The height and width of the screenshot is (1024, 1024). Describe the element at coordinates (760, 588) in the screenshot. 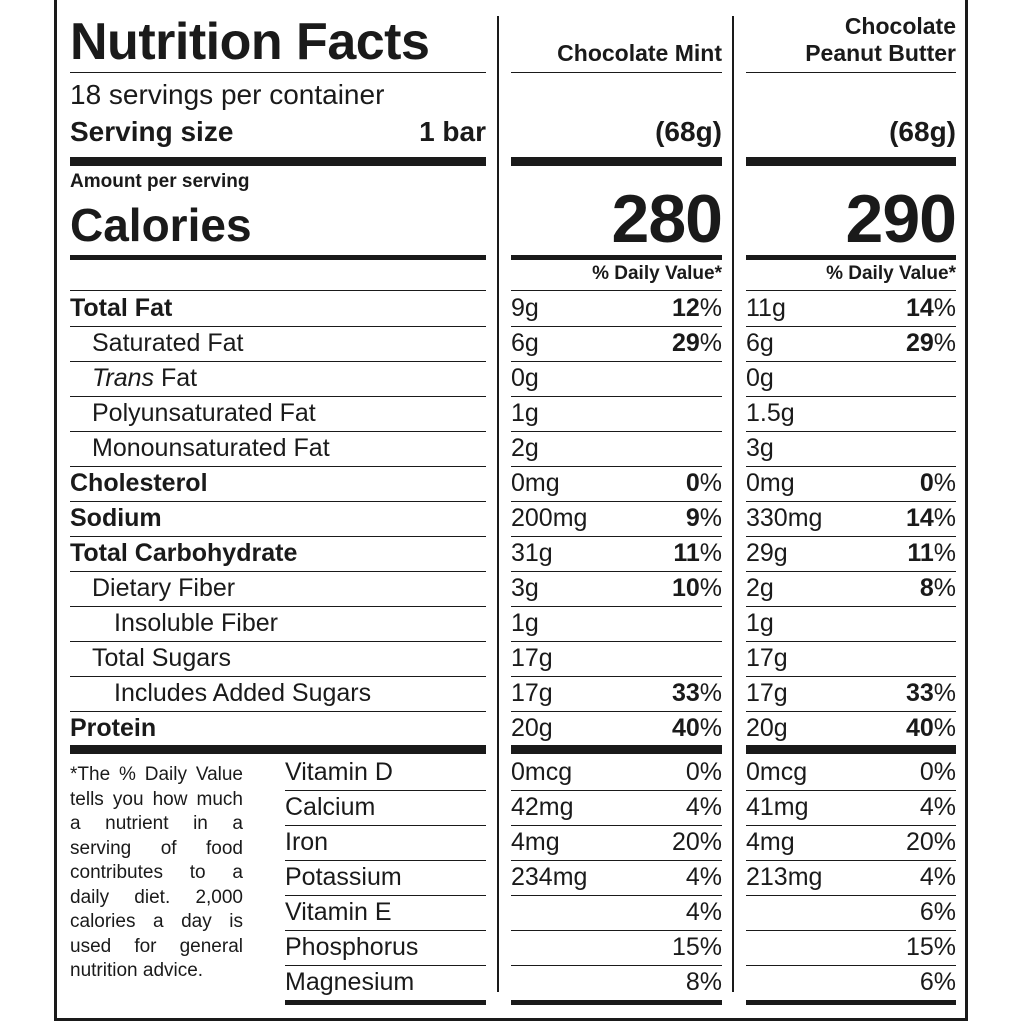

I see `amount-b: 2g` at that location.